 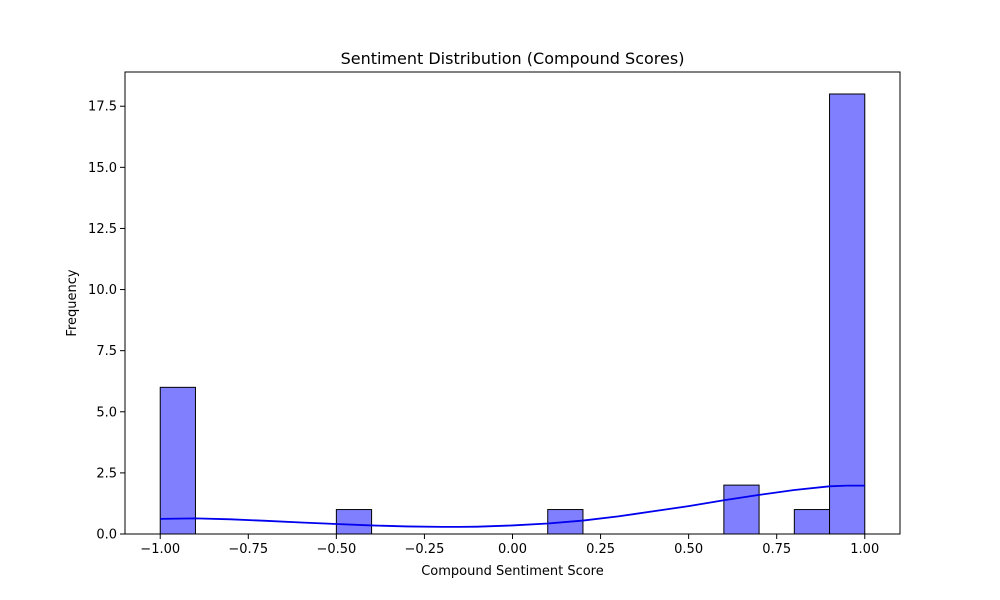 What do you see at coordinates (425, 549) in the screenshot?
I see `x-tick-label: −0.25` at bounding box center [425, 549].